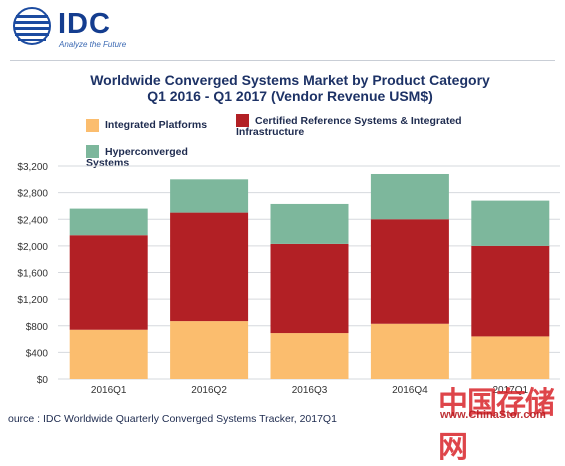 This screenshot has height=466, width=565. What do you see at coordinates (32, 220) in the screenshot?
I see `y-tick-label: $2,400` at bounding box center [32, 220].